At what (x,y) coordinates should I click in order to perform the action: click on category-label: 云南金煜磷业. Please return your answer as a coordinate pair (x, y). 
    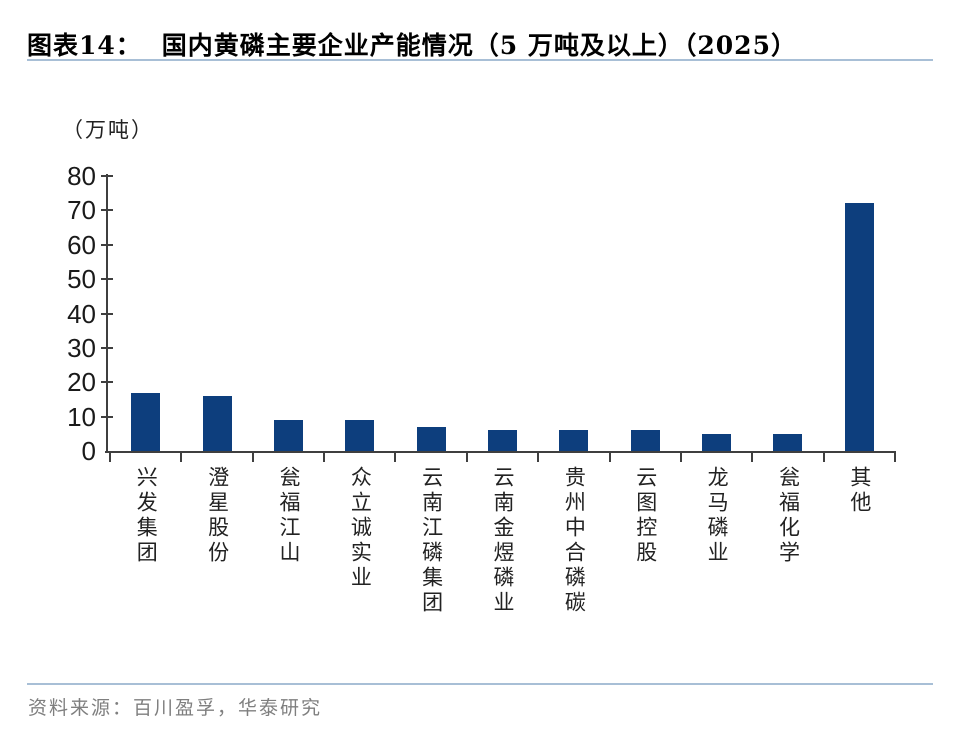
    Looking at the image, I should click on (503, 541).